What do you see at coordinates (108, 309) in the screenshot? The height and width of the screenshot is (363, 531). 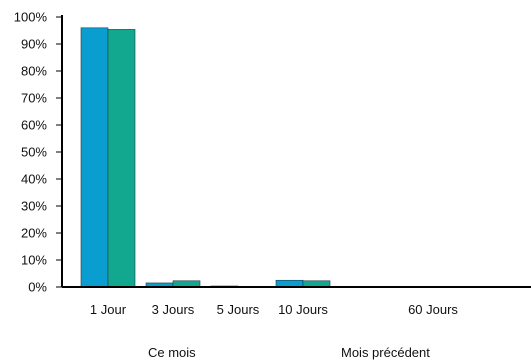 I see `x-tick-label: 1 Jour` at bounding box center [108, 309].